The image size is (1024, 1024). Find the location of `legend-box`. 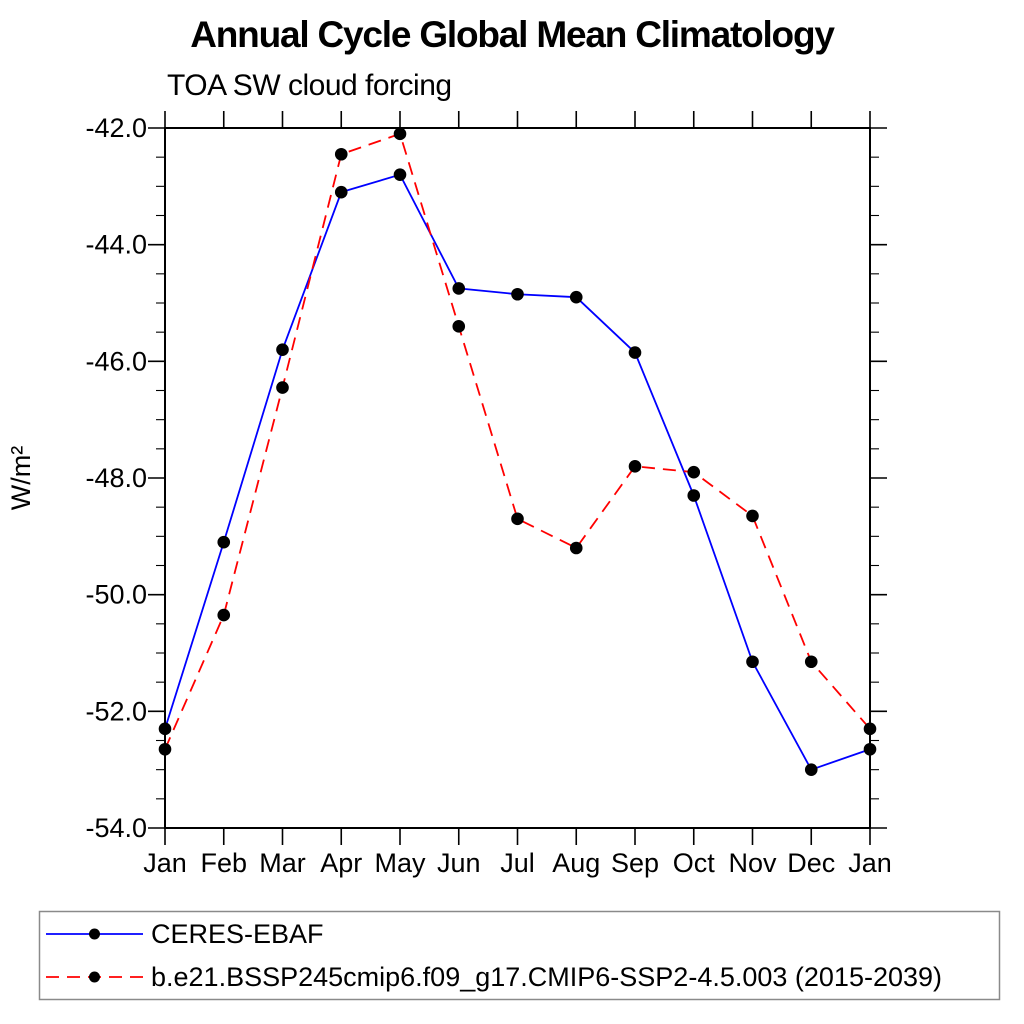

legend-box is located at coordinates (519, 955).